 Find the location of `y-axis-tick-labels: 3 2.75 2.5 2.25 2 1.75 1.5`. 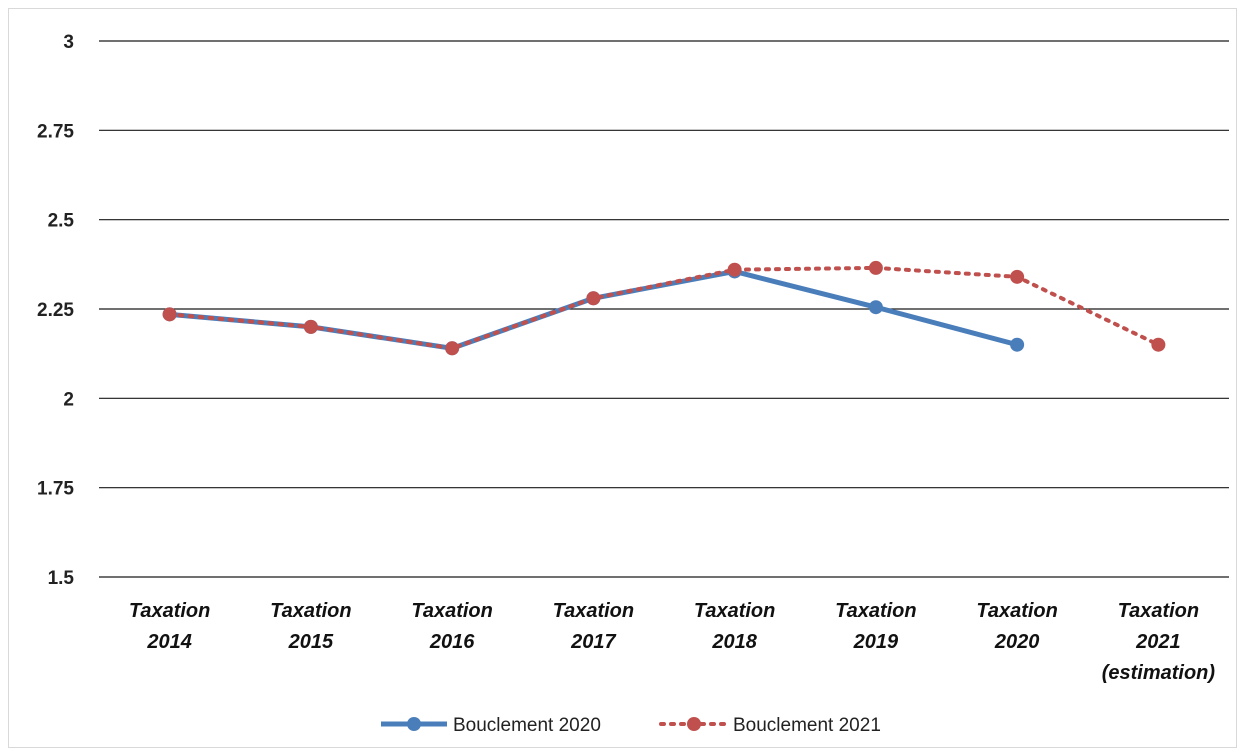

y-axis-tick-labels: 3 2.75 2.5 2.25 2 1.75 1.5 is located at coordinates (55, 310).